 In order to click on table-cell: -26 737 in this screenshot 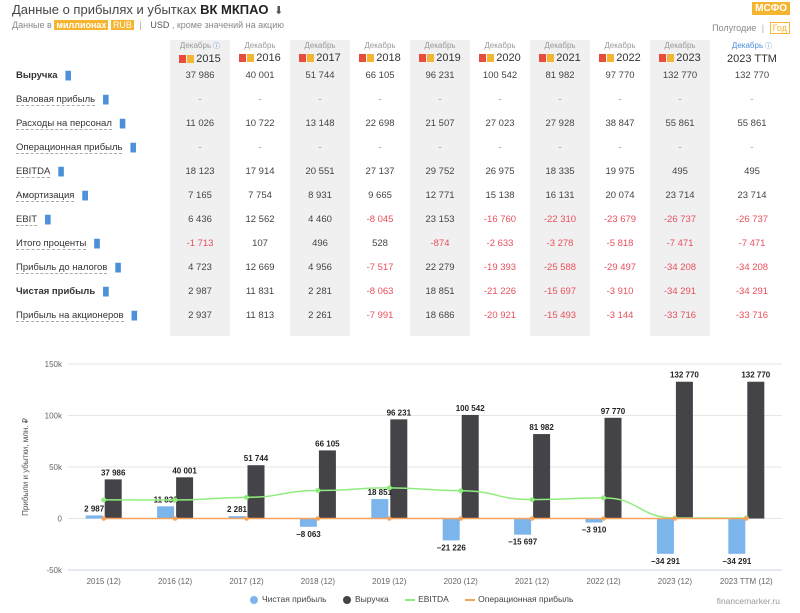, I will do `click(752, 219)`.